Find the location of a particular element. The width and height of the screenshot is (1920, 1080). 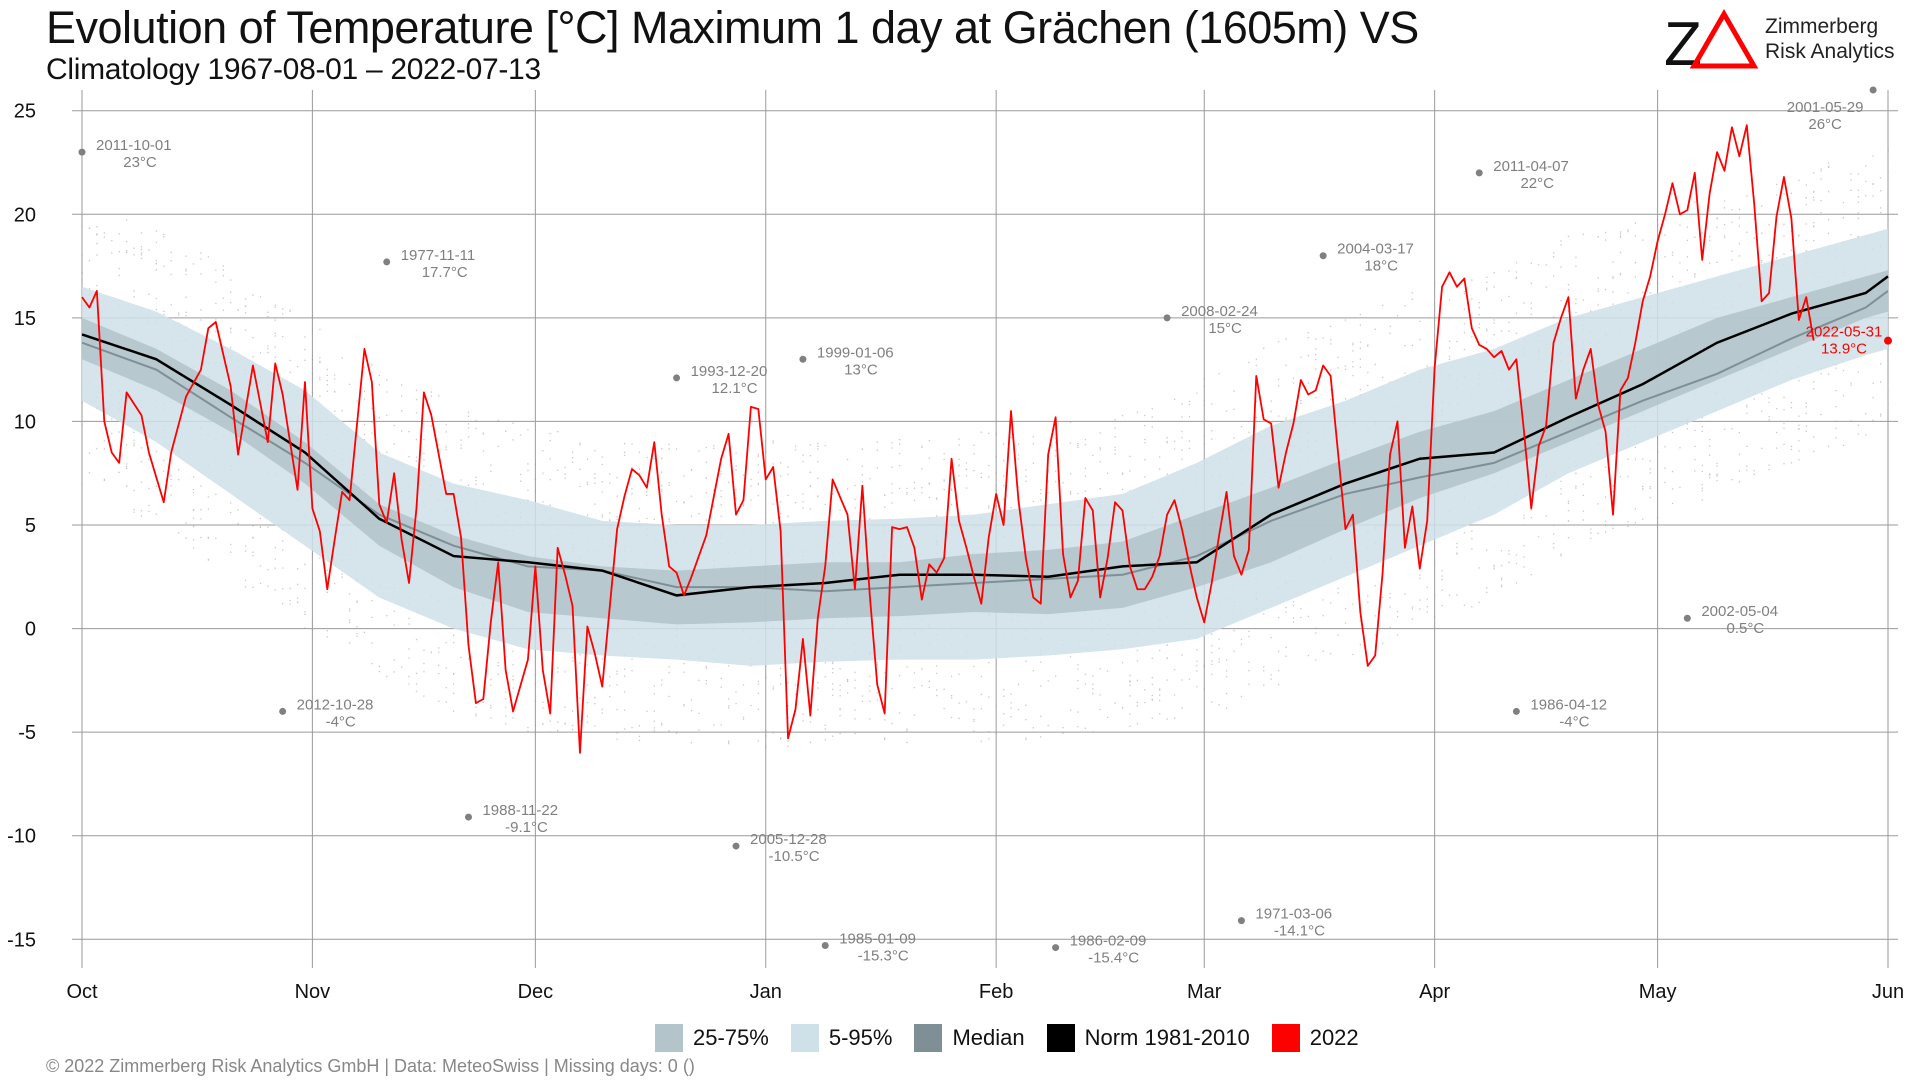

record-value-label: -9.1°C is located at coordinates (526, 827).